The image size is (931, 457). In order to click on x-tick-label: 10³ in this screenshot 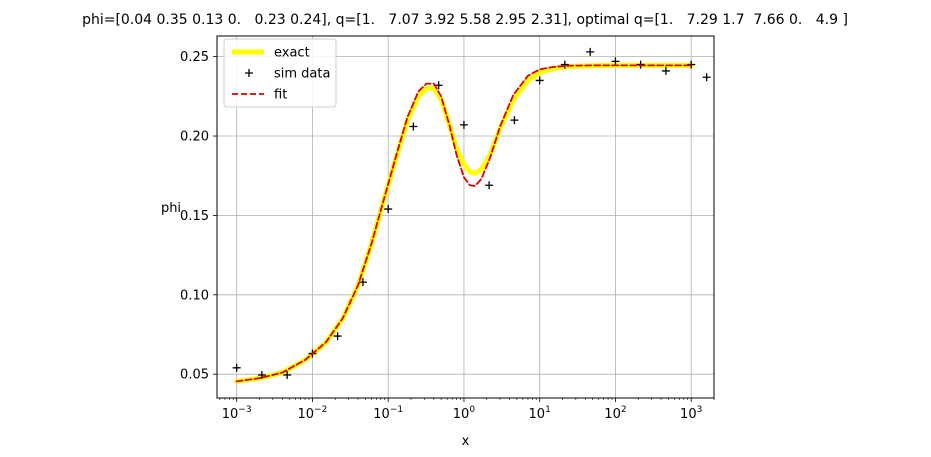, I will do `click(691, 413)`.